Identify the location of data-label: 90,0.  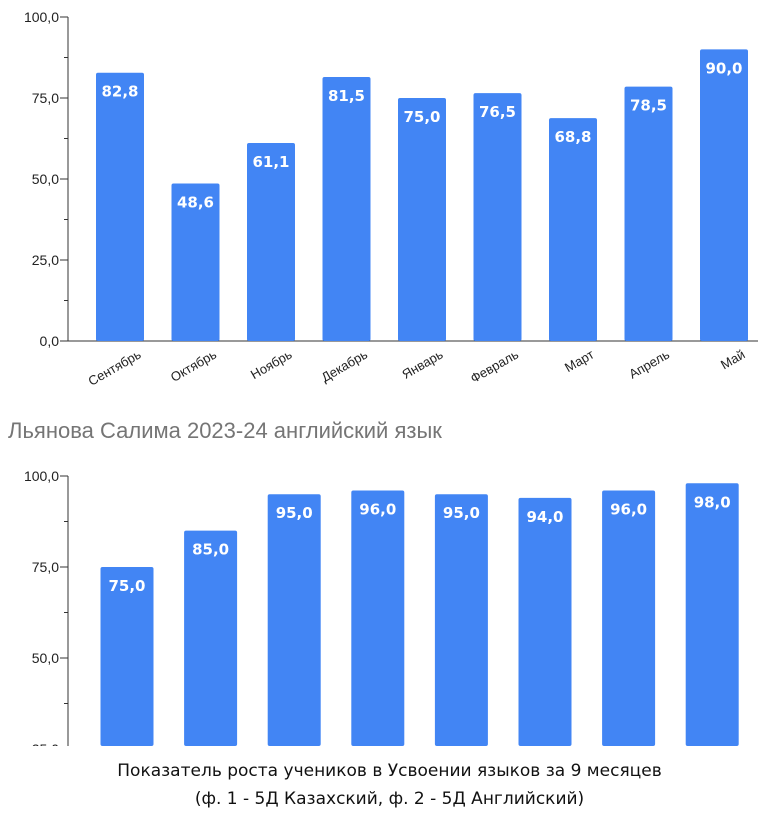
(723, 68).